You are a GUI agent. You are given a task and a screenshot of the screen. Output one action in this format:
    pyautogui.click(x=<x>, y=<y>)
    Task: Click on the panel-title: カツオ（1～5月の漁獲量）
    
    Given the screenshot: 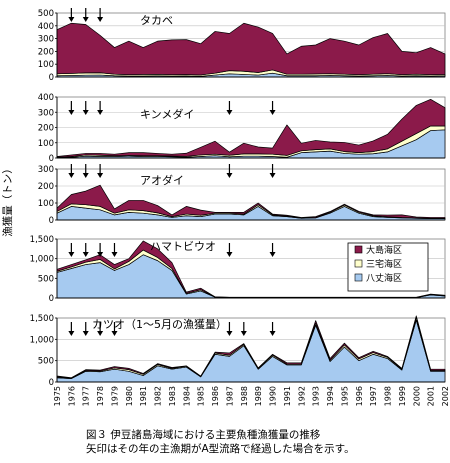 What is the action you would take?
    pyautogui.click(x=159, y=324)
    